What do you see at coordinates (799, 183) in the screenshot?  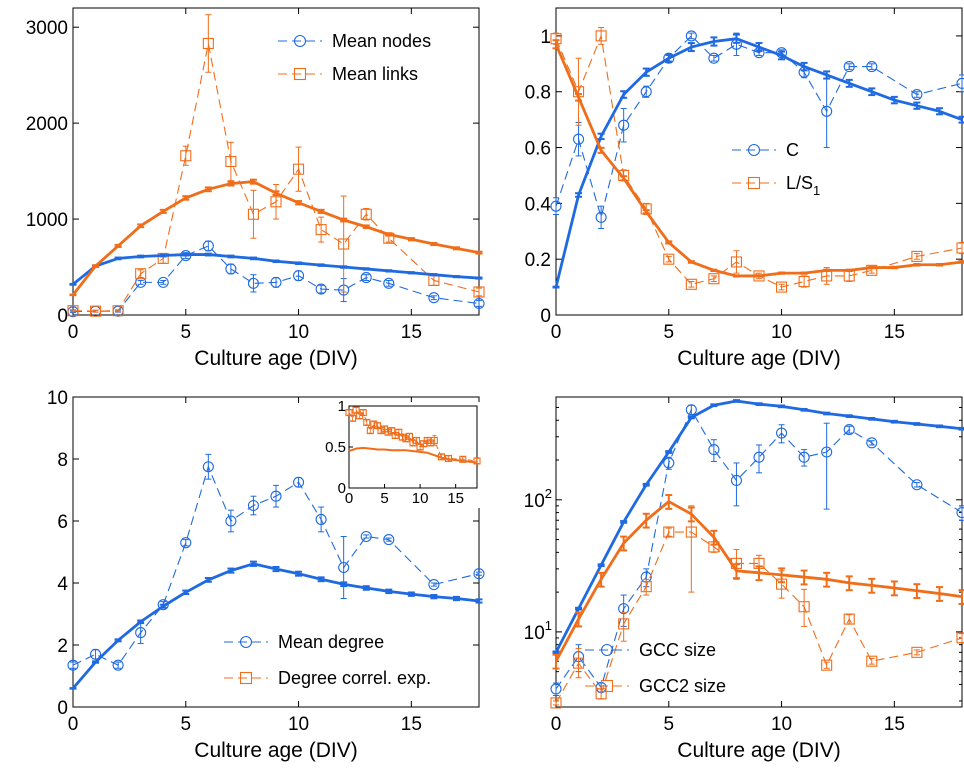 I see `legend-label-text: L/S` at bounding box center [799, 183].